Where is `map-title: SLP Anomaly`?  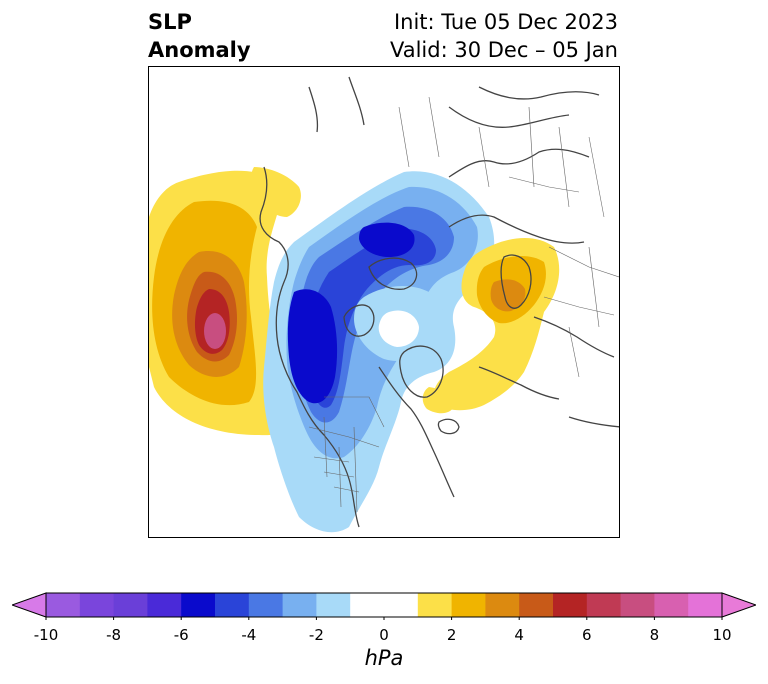
map-title: SLP Anomaly is located at coordinates (199, 36).